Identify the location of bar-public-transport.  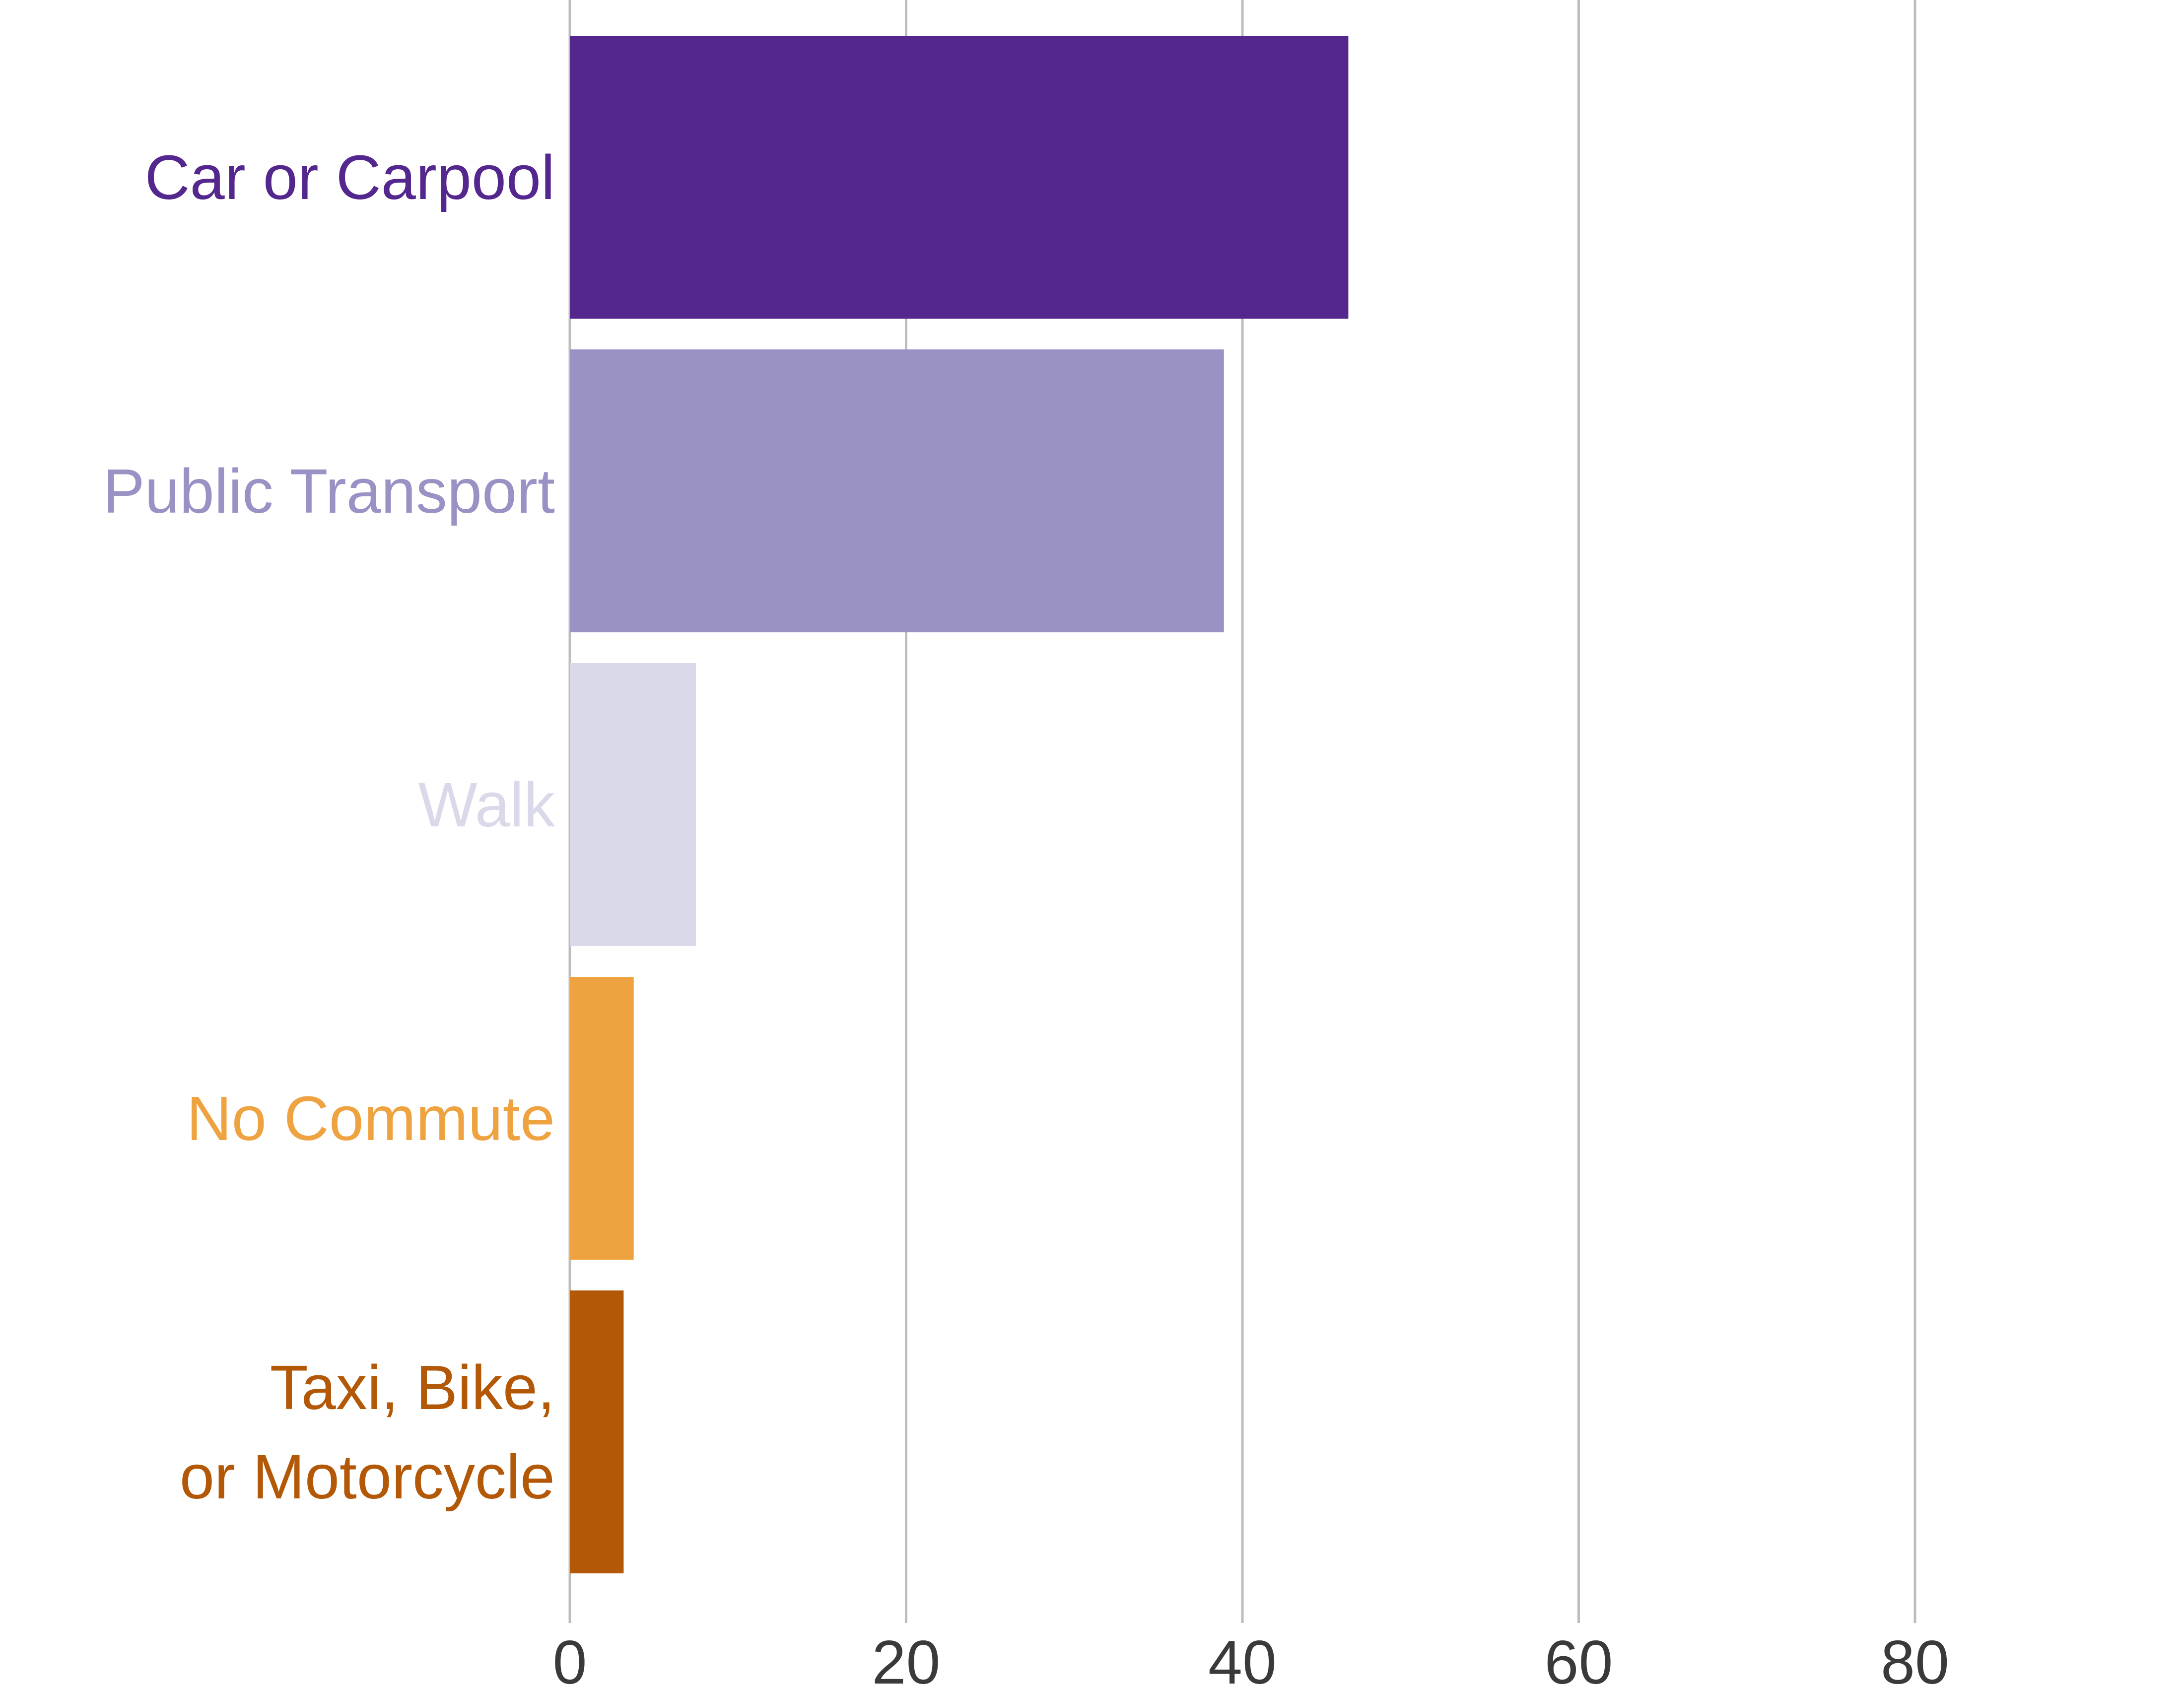
(897, 491).